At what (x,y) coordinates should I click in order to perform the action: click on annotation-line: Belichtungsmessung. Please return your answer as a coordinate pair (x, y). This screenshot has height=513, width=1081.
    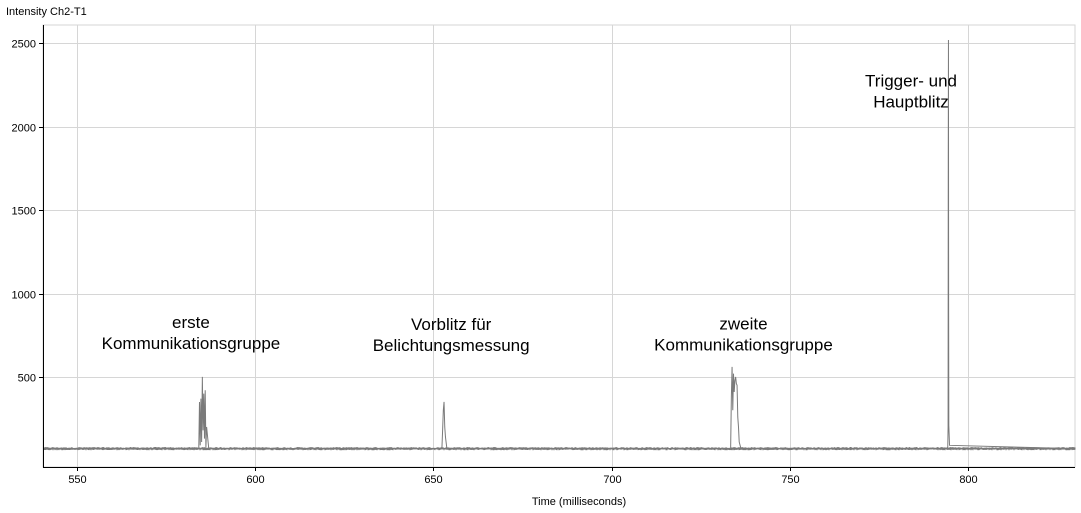
    Looking at the image, I should click on (451, 345).